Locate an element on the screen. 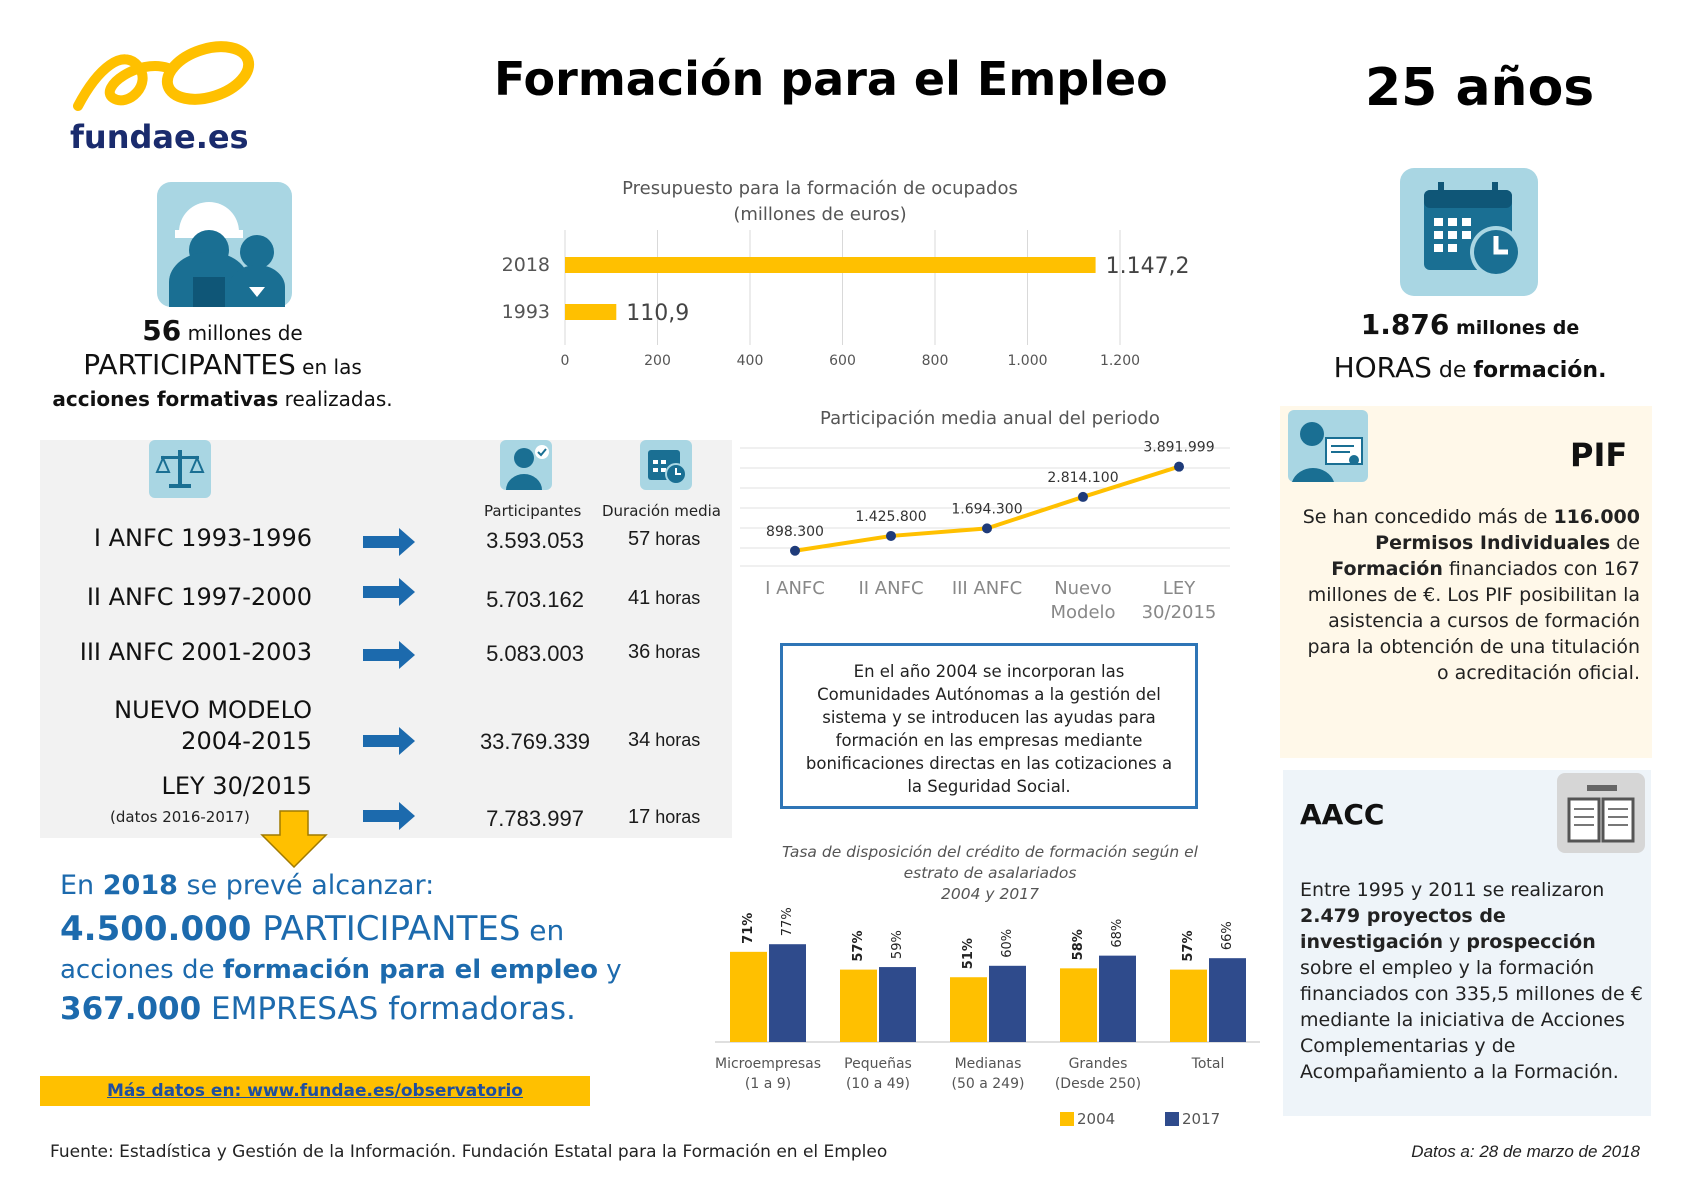  participants-line1: millones de is located at coordinates (242, 333).